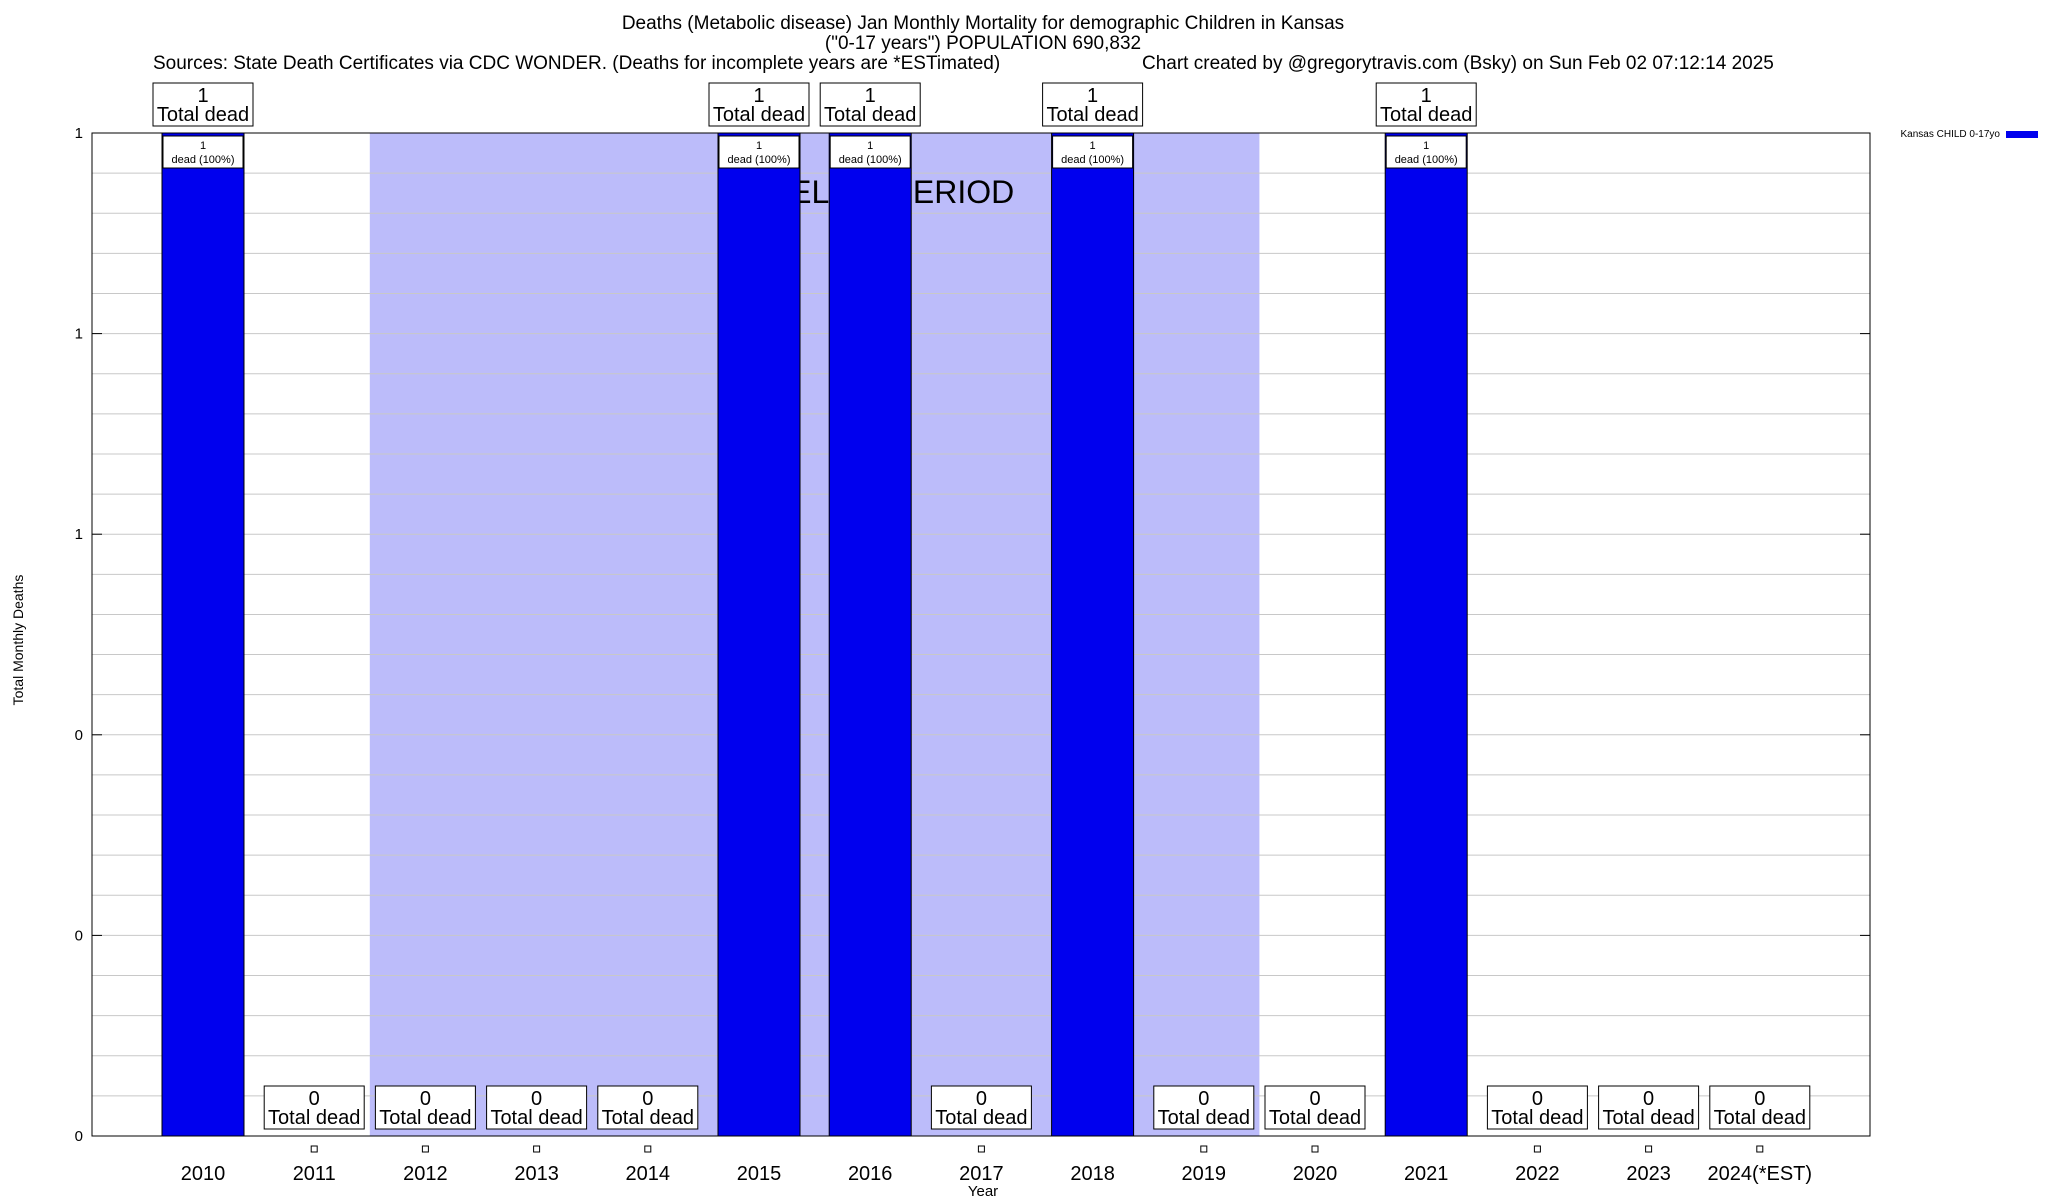 Image resolution: width=2048 pixels, height=1200 pixels. What do you see at coordinates (1315, 1174) in the screenshot?
I see `x-tick-label: 2020` at bounding box center [1315, 1174].